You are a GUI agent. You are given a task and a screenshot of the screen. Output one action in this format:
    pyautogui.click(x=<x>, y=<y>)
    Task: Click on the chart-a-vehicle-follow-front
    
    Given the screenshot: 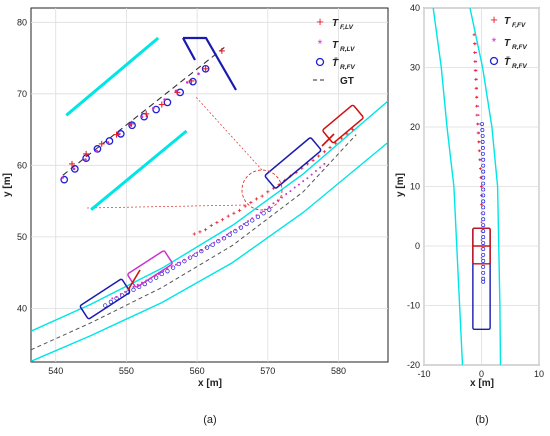 What is the action you would take?
    pyautogui.click(x=150, y=269)
    